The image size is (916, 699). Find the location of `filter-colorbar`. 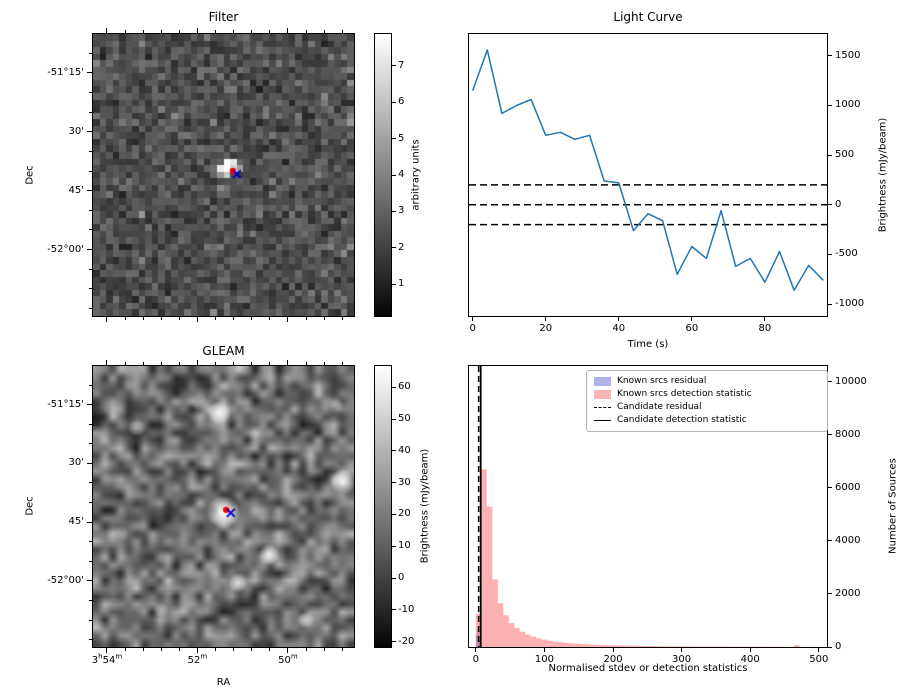

filter-colorbar is located at coordinates (383, 175).